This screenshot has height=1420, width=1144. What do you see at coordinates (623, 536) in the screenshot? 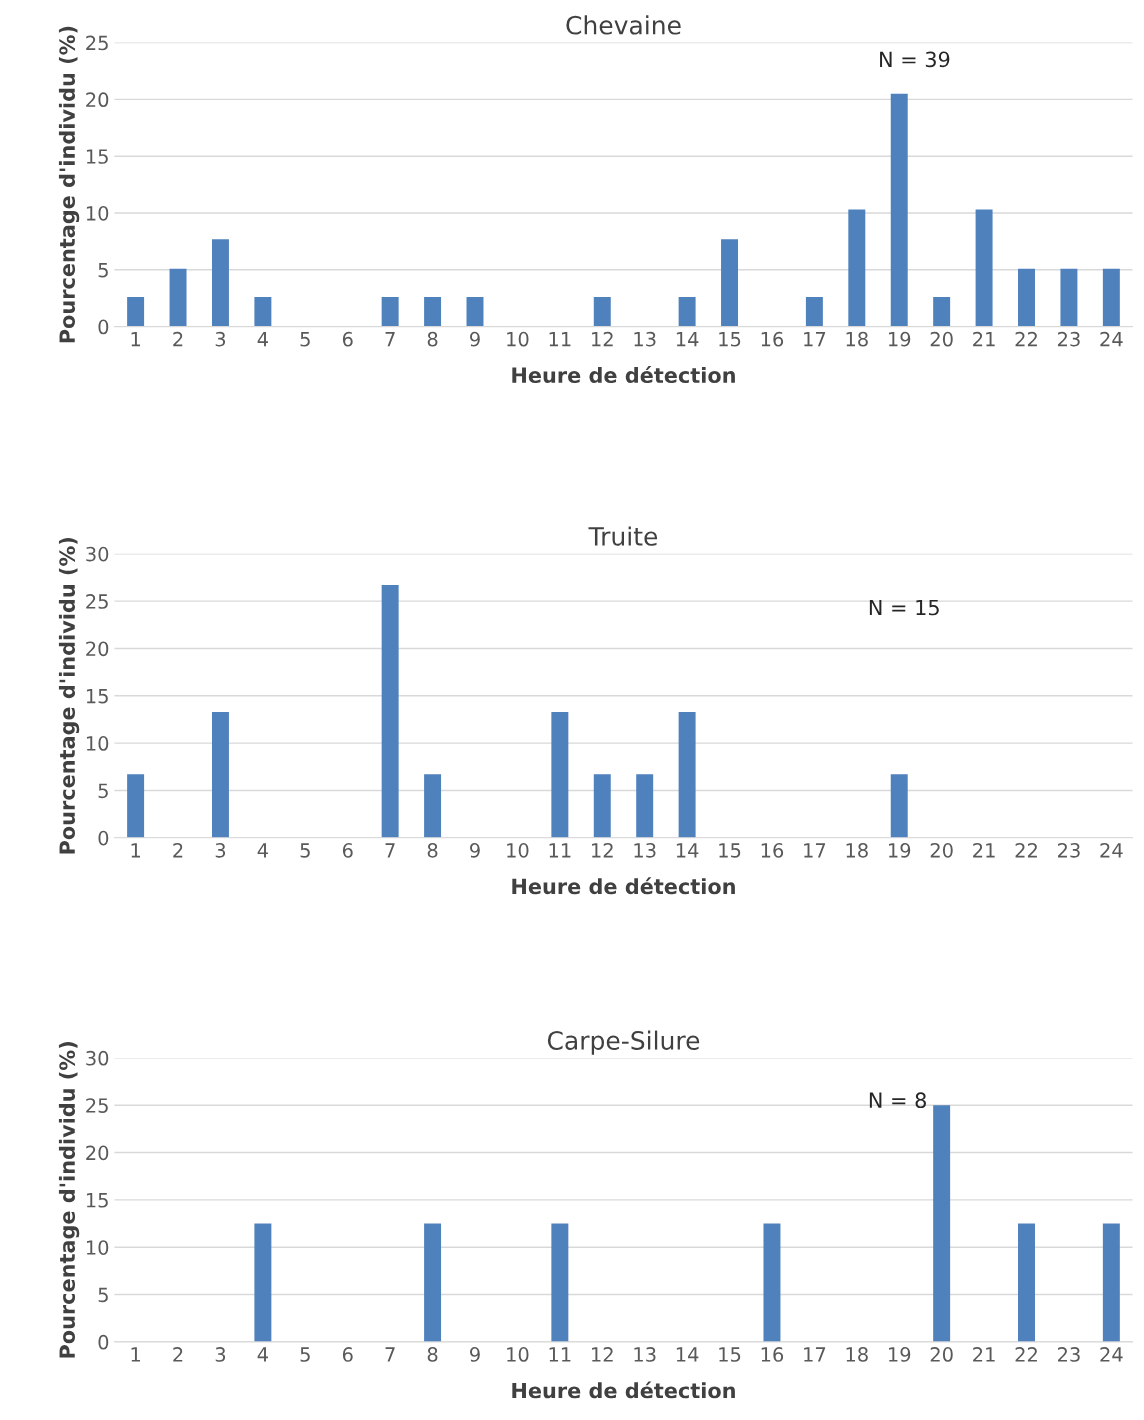
I see `chart-title: Truite` at bounding box center [623, 536].